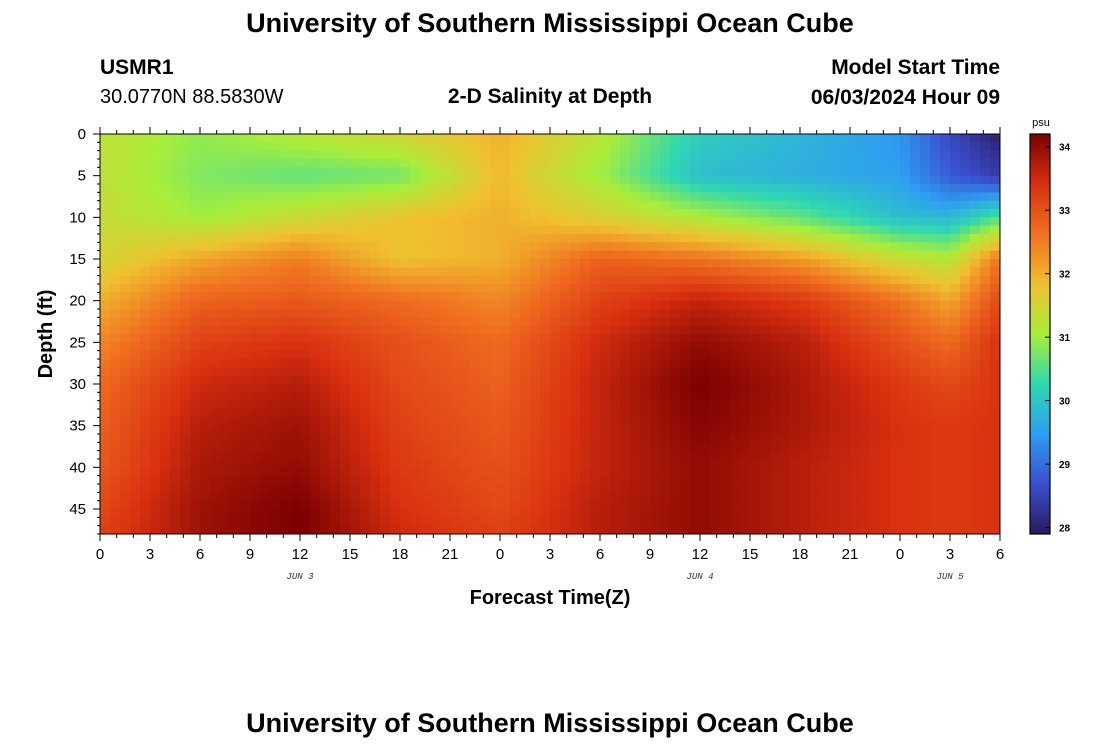  I want to click on x-tick-label: 12, so click(300, 554).